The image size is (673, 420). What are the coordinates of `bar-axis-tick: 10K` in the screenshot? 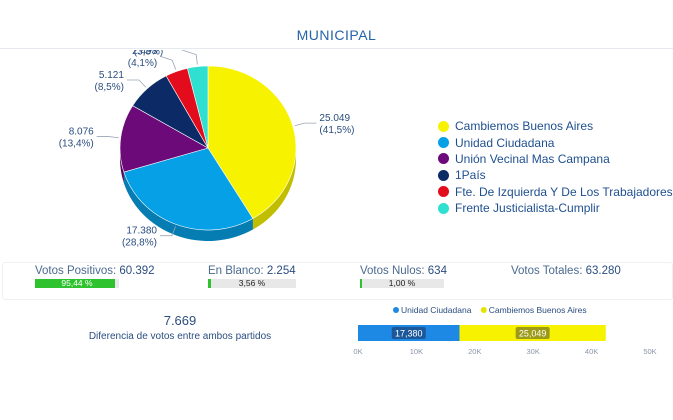 It's located at (416, 351).